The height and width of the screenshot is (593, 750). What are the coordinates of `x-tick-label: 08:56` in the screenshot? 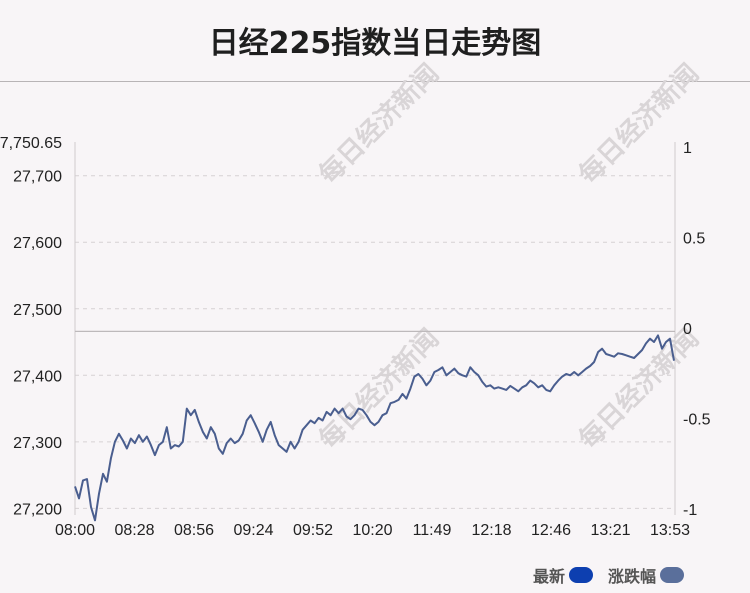 It's located at (194, 530).